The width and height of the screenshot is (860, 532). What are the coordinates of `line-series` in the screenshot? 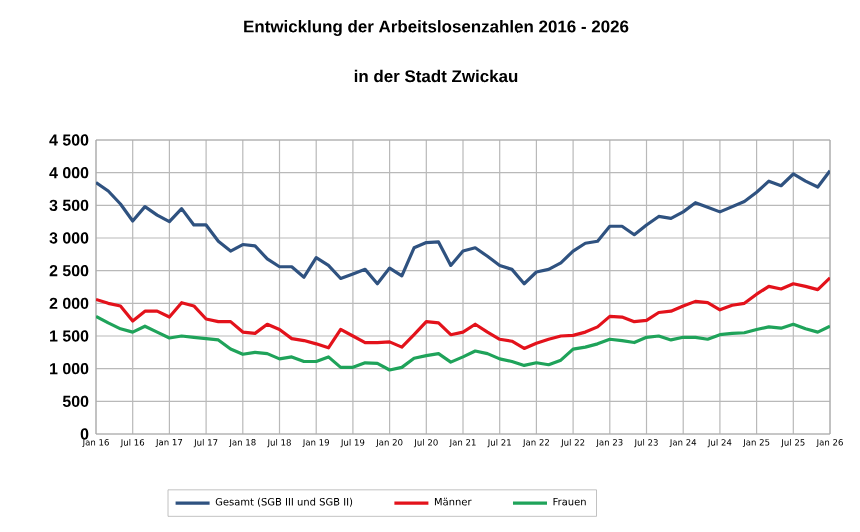 It's located at (463, 313).